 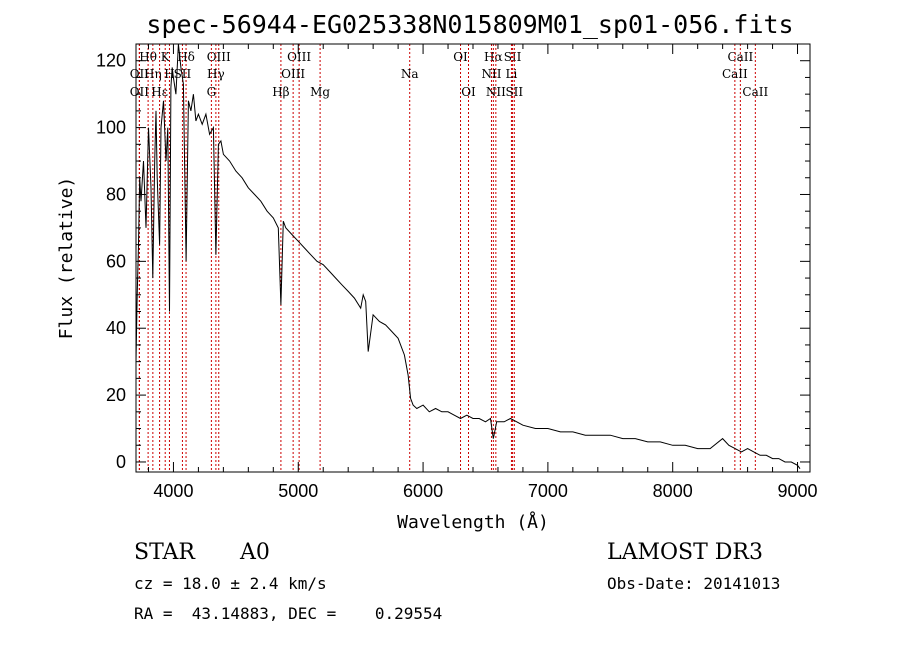 What do you see at coordinates (491, 74) in the screenshot?
I see `marker-label-20: NII` at bounding box center [491, 74].